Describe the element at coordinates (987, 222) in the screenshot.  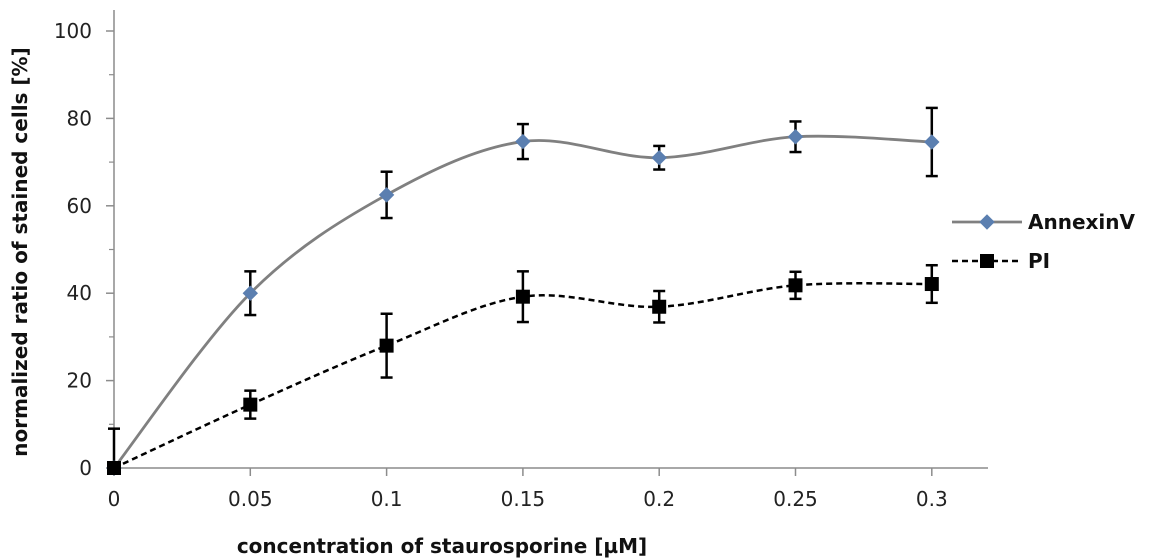
I see `legend-annexinv-marker` at that location.